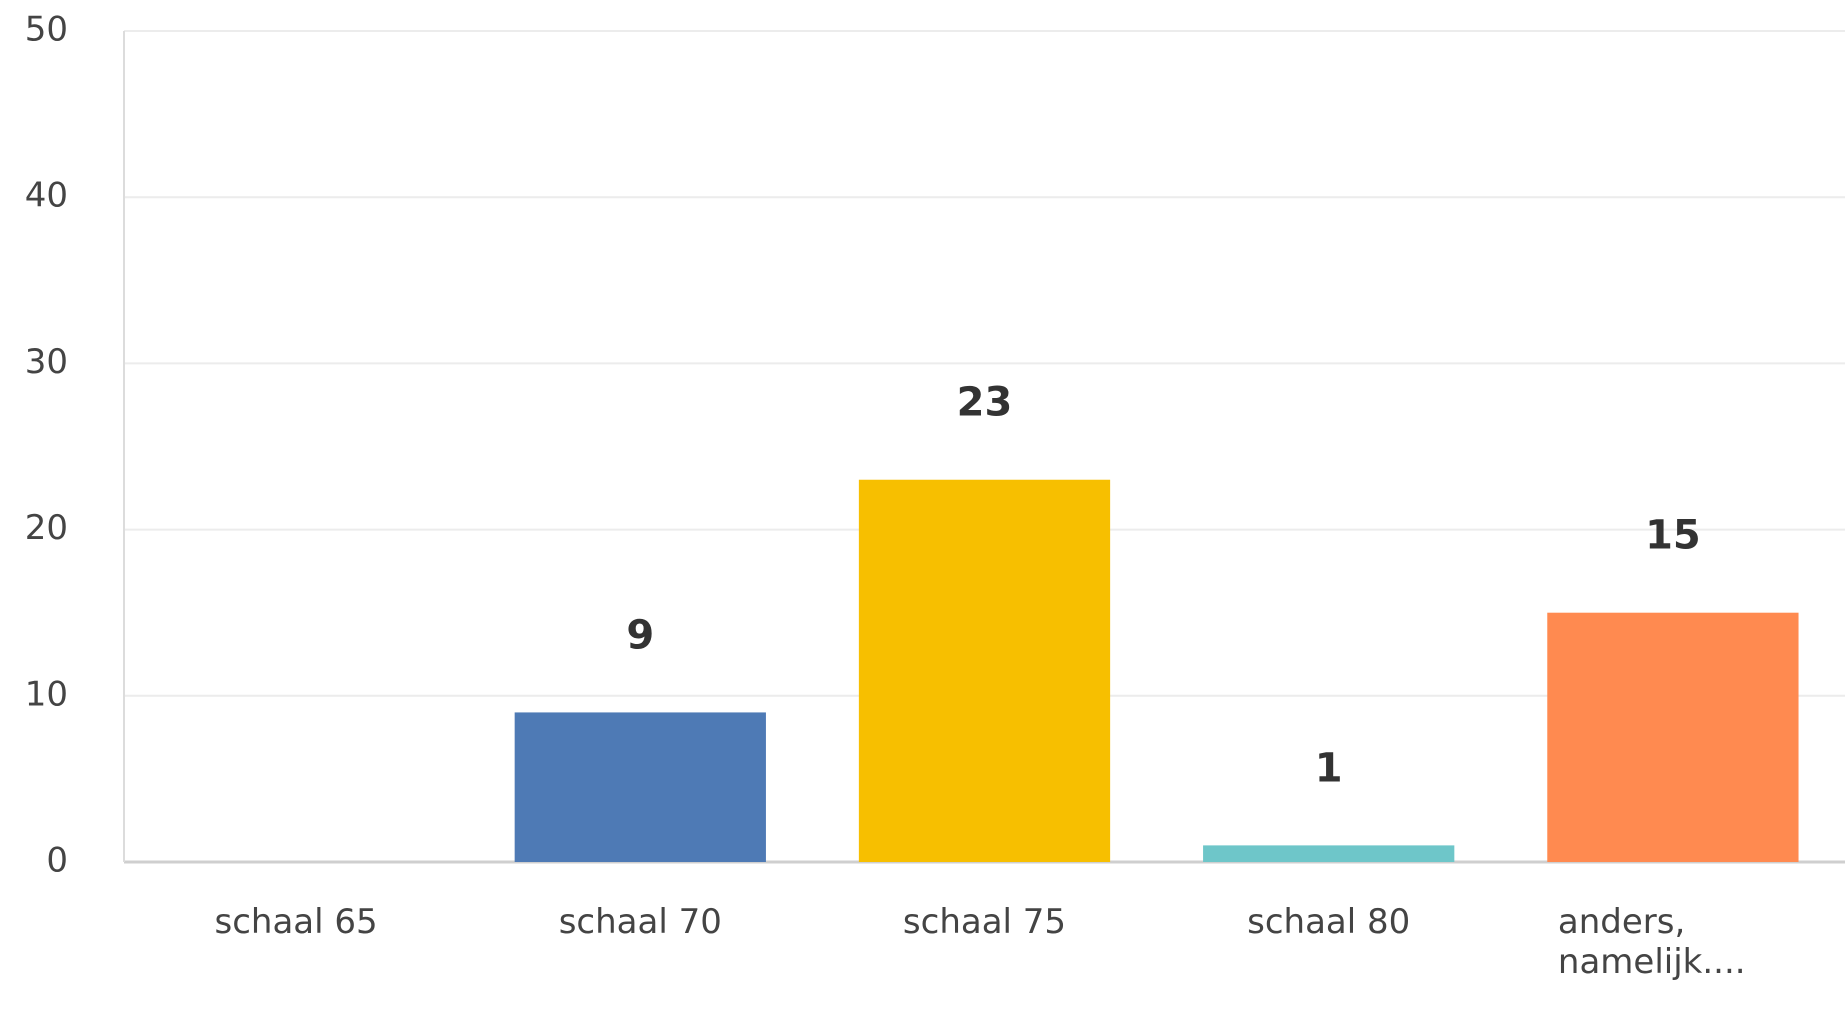 This screenshot has width=1845, height=1024. What do you see at coordinates (985, 403) in the screenshot?
I see `data-label: 23` at bounding box center [985, 403].